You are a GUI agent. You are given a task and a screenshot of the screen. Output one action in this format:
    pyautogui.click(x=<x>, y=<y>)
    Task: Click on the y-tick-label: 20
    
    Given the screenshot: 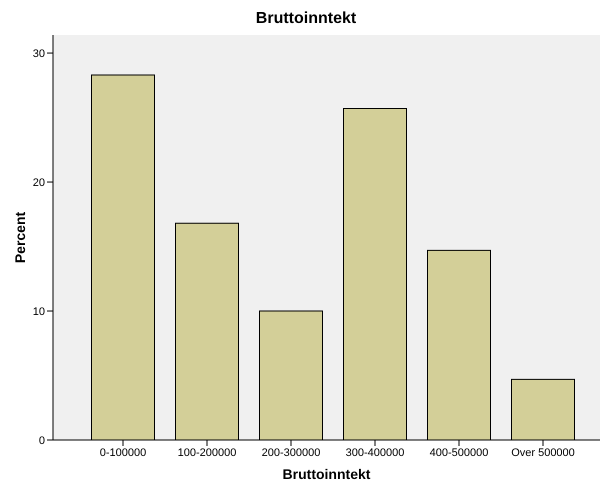 What is the action you would take?
    pyautogui.click(x=38, y=182)
    